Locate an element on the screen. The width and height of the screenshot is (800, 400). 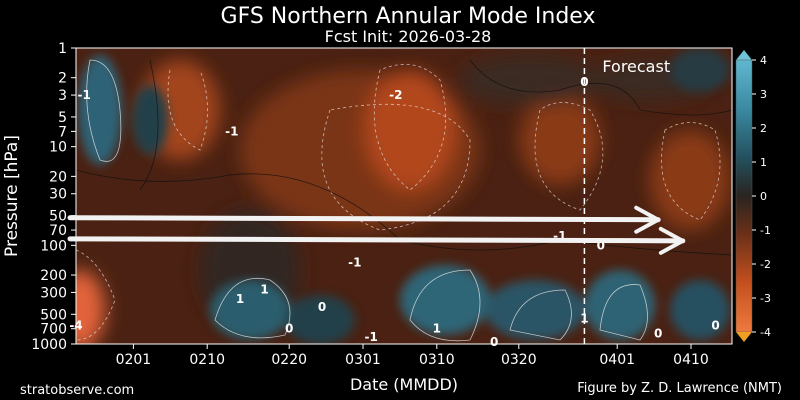
x-axis: 0201 0210 0220 0301 0310 0320 0401 0410 is located at coordinates (412, 356).